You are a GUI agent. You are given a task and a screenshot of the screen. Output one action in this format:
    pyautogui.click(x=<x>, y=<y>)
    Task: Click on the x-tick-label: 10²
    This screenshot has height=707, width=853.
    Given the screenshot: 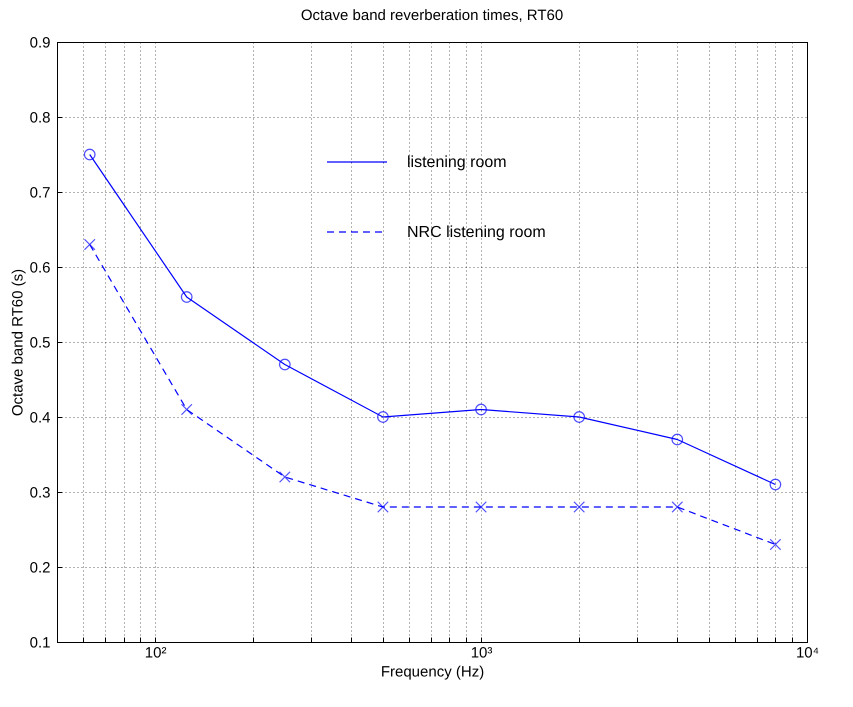 What is the action you would take?
    pyautogui.click(x=155, y=653)
    